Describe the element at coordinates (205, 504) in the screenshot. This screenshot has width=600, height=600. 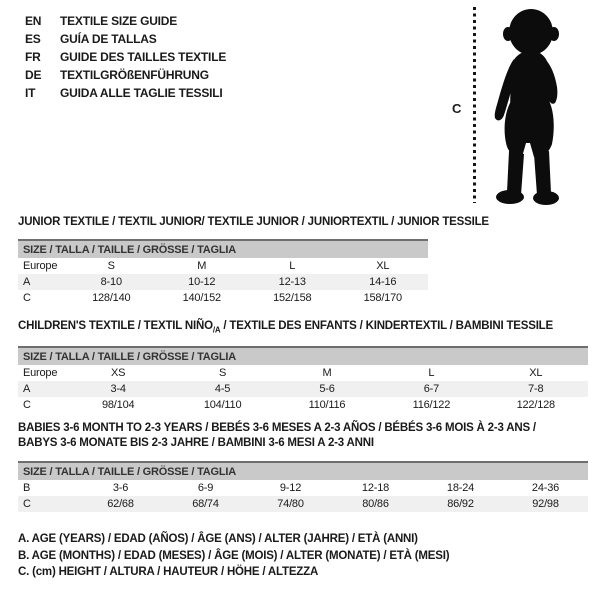
I see `cell: 68/74` at that location.